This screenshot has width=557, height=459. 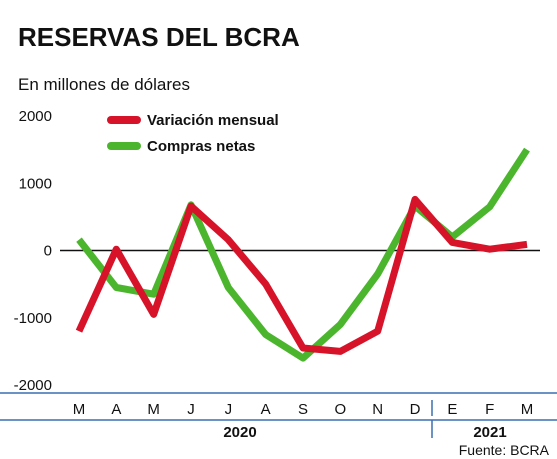 I want to click on x-tick-label: F, so click(x=489, y=409).